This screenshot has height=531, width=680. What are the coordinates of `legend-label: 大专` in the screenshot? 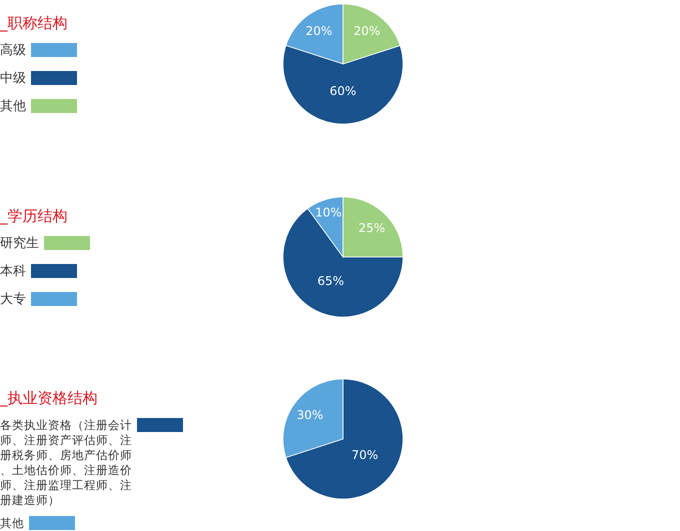 It's located at (13, 299).